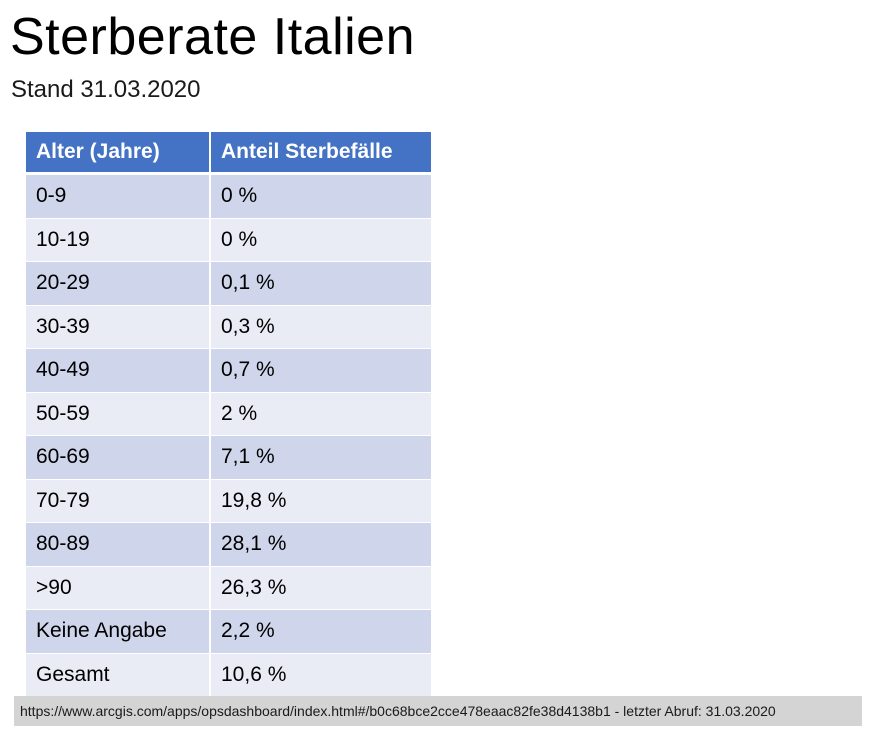 This screenshot has width=880, height=750. I want to click on table-row: 50-59 2 %, so click(228, 414).